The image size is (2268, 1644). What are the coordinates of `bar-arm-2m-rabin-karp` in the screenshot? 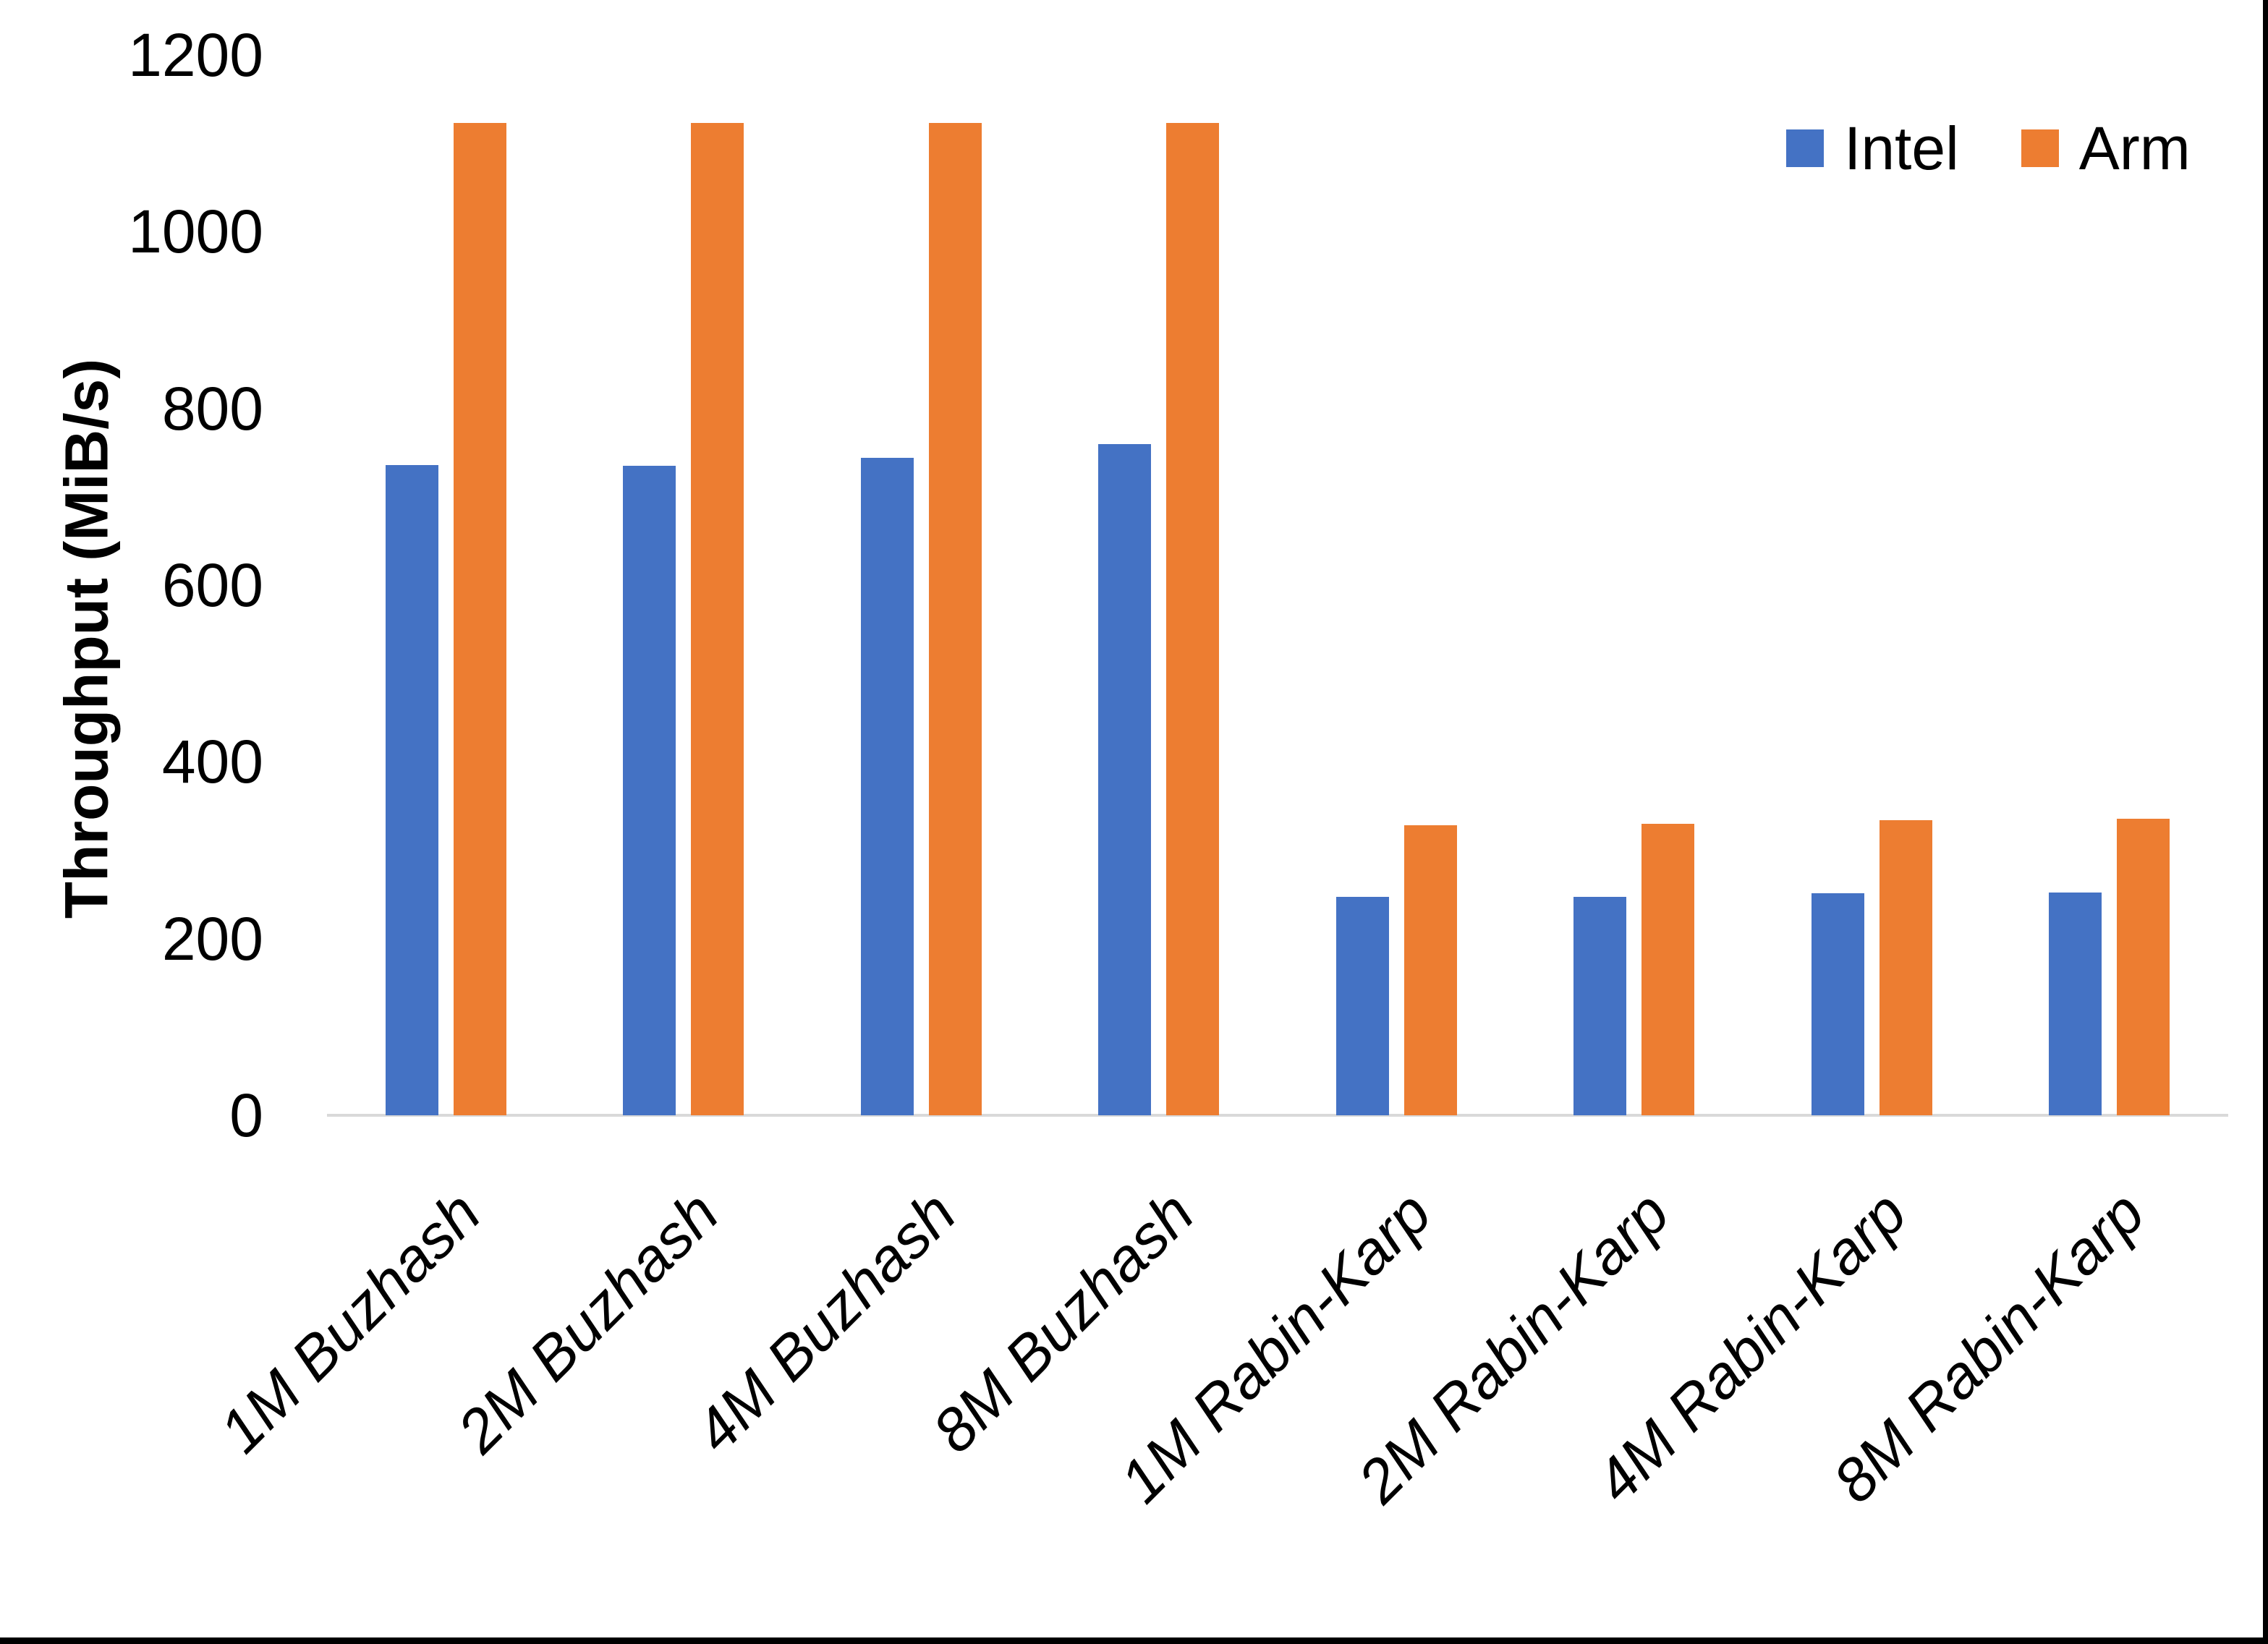 It's located at (1668, 969).